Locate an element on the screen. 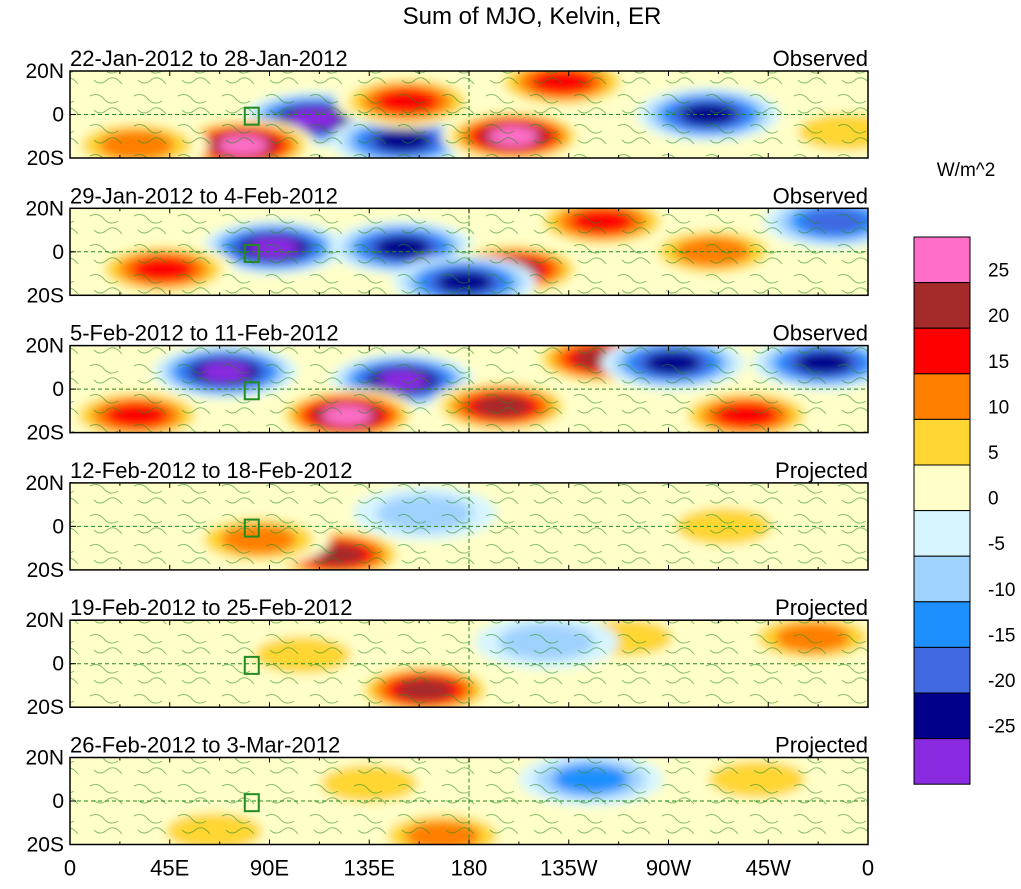 The height and width of the screenshot is (889, 1021). colorbar-label: -25 is located at coordinates (1001, 727).